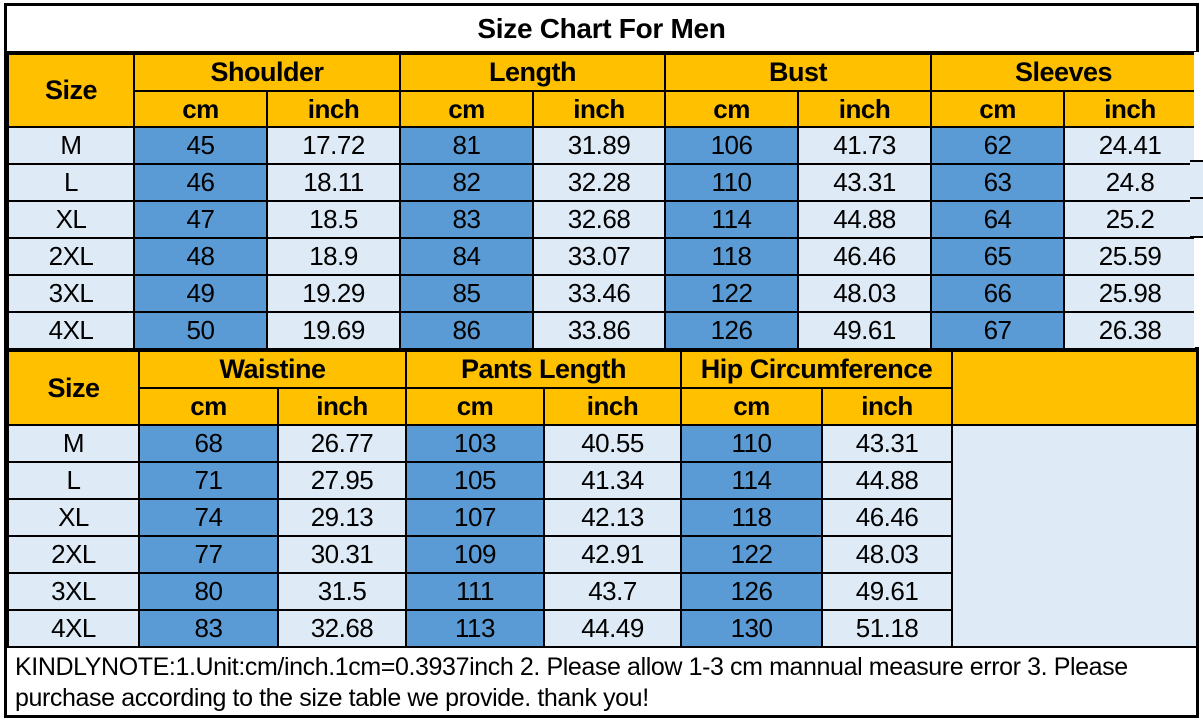 The image size is (1203, 721). I want to click on cm-value-cell: 103, so click(475, 443).